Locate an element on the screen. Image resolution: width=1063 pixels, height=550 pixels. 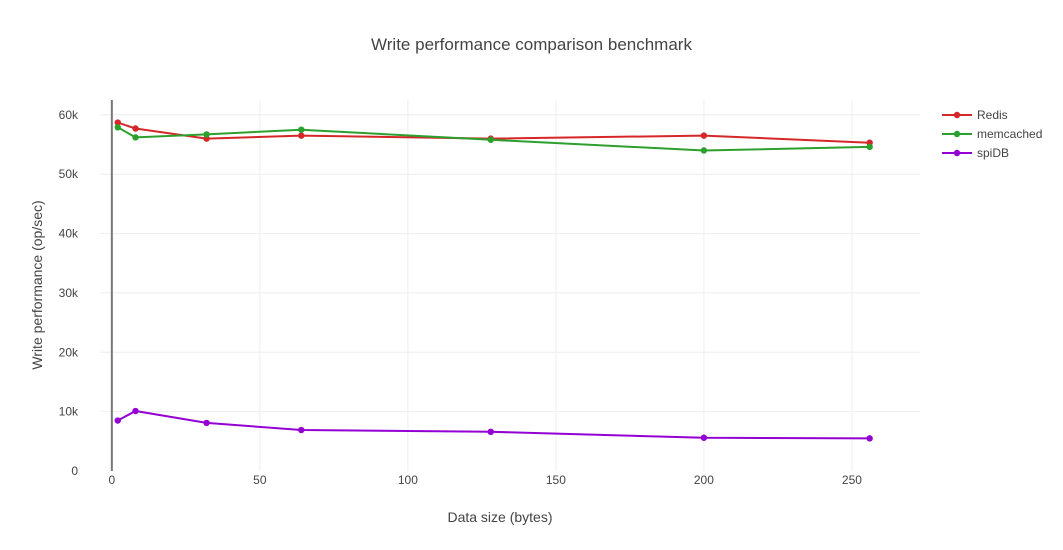
y-axis-title: Write performance (op/sec) is located at coordinates (37, 284).